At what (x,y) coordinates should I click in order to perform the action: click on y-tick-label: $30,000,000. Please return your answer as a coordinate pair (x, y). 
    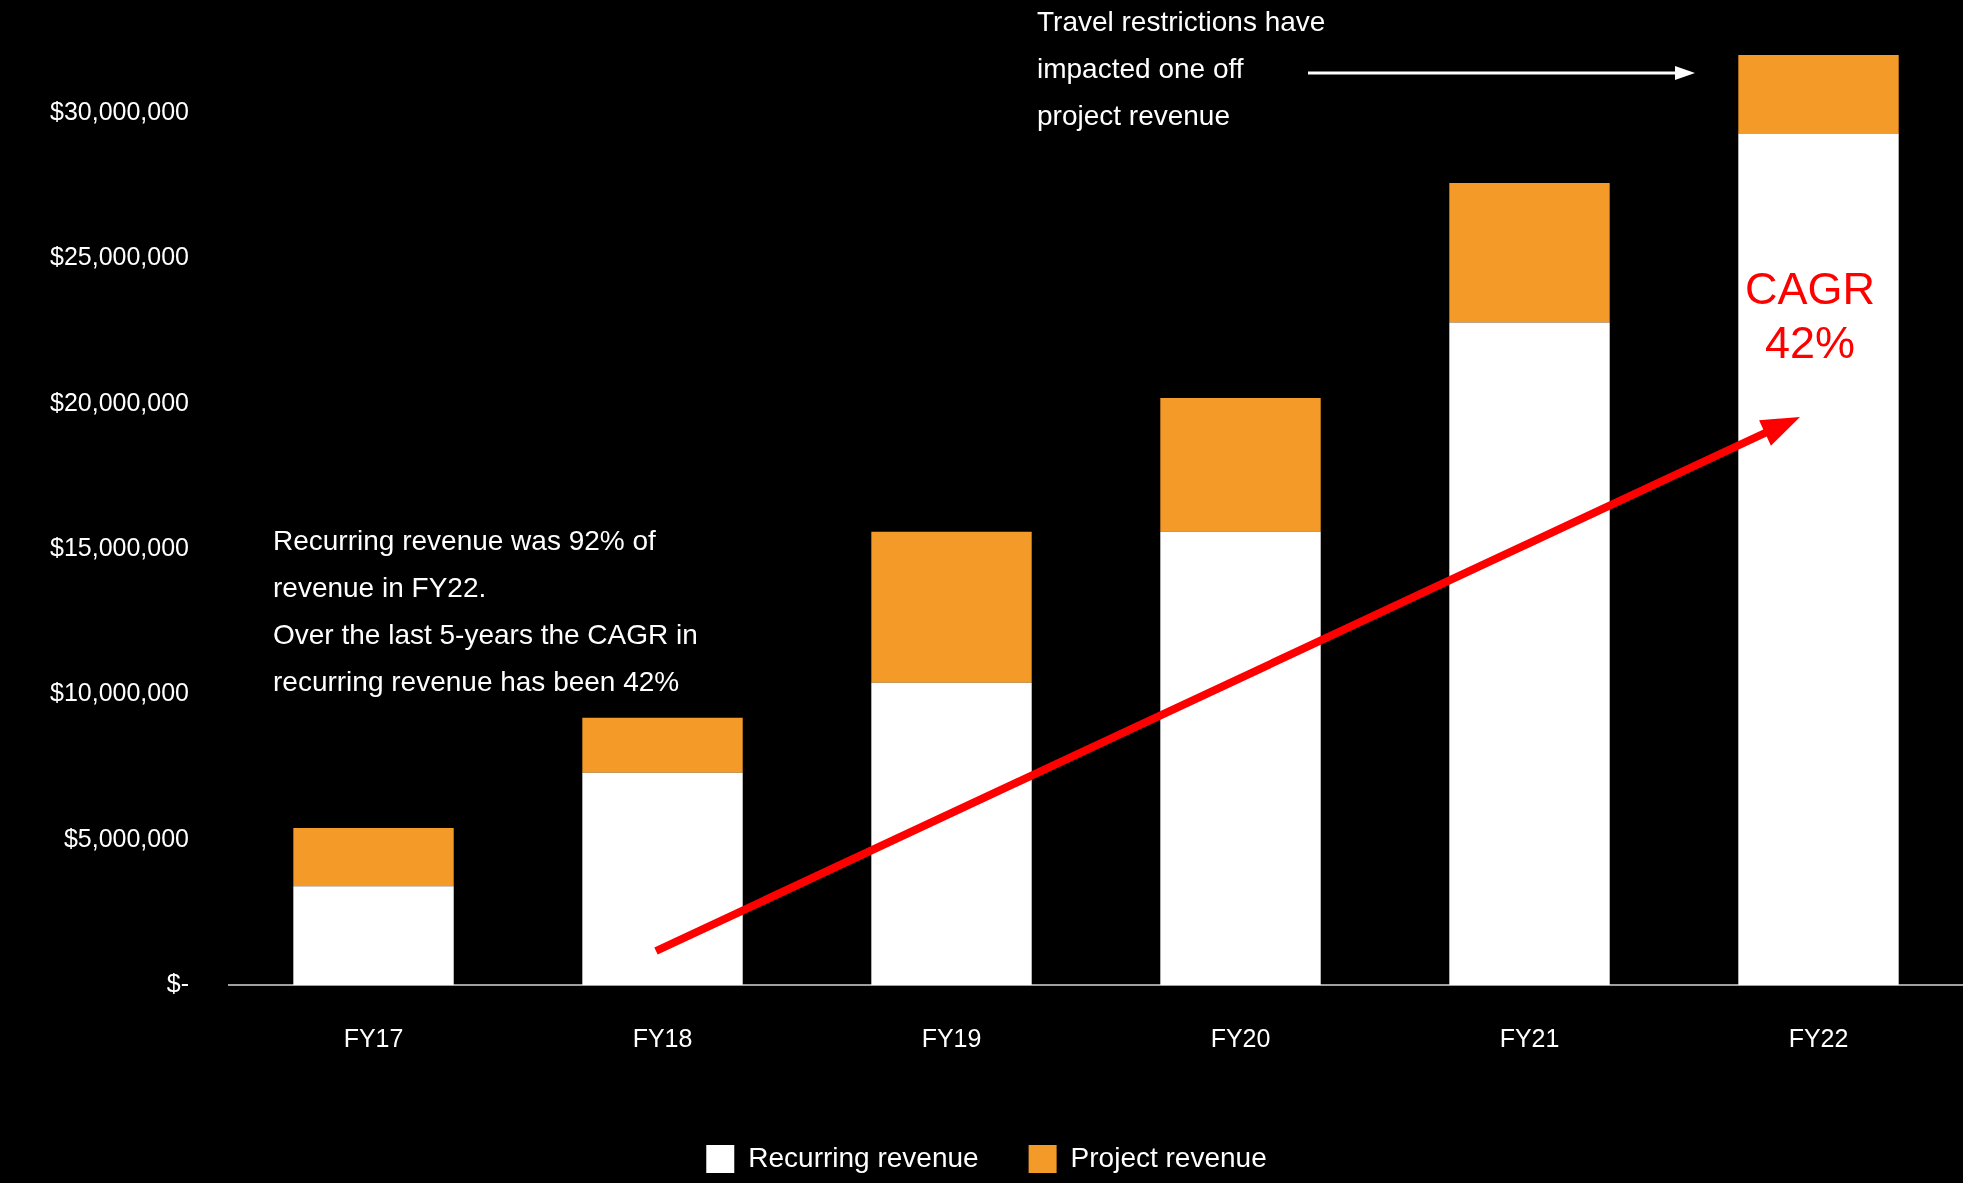
    Looking at the image, I should click on (119, 111).